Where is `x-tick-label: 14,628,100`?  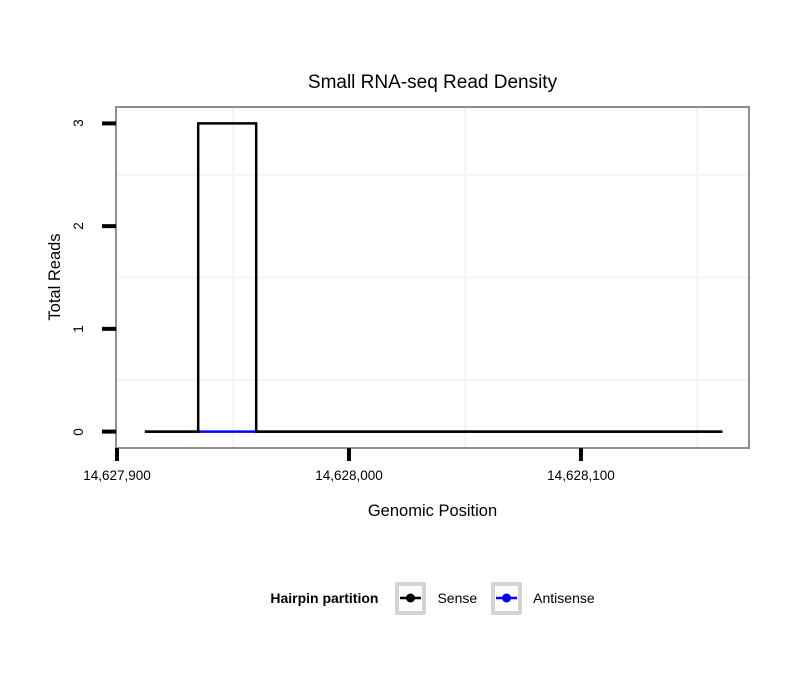
x-tick-label: 14,628,100 is located at coordinates (581, 475).